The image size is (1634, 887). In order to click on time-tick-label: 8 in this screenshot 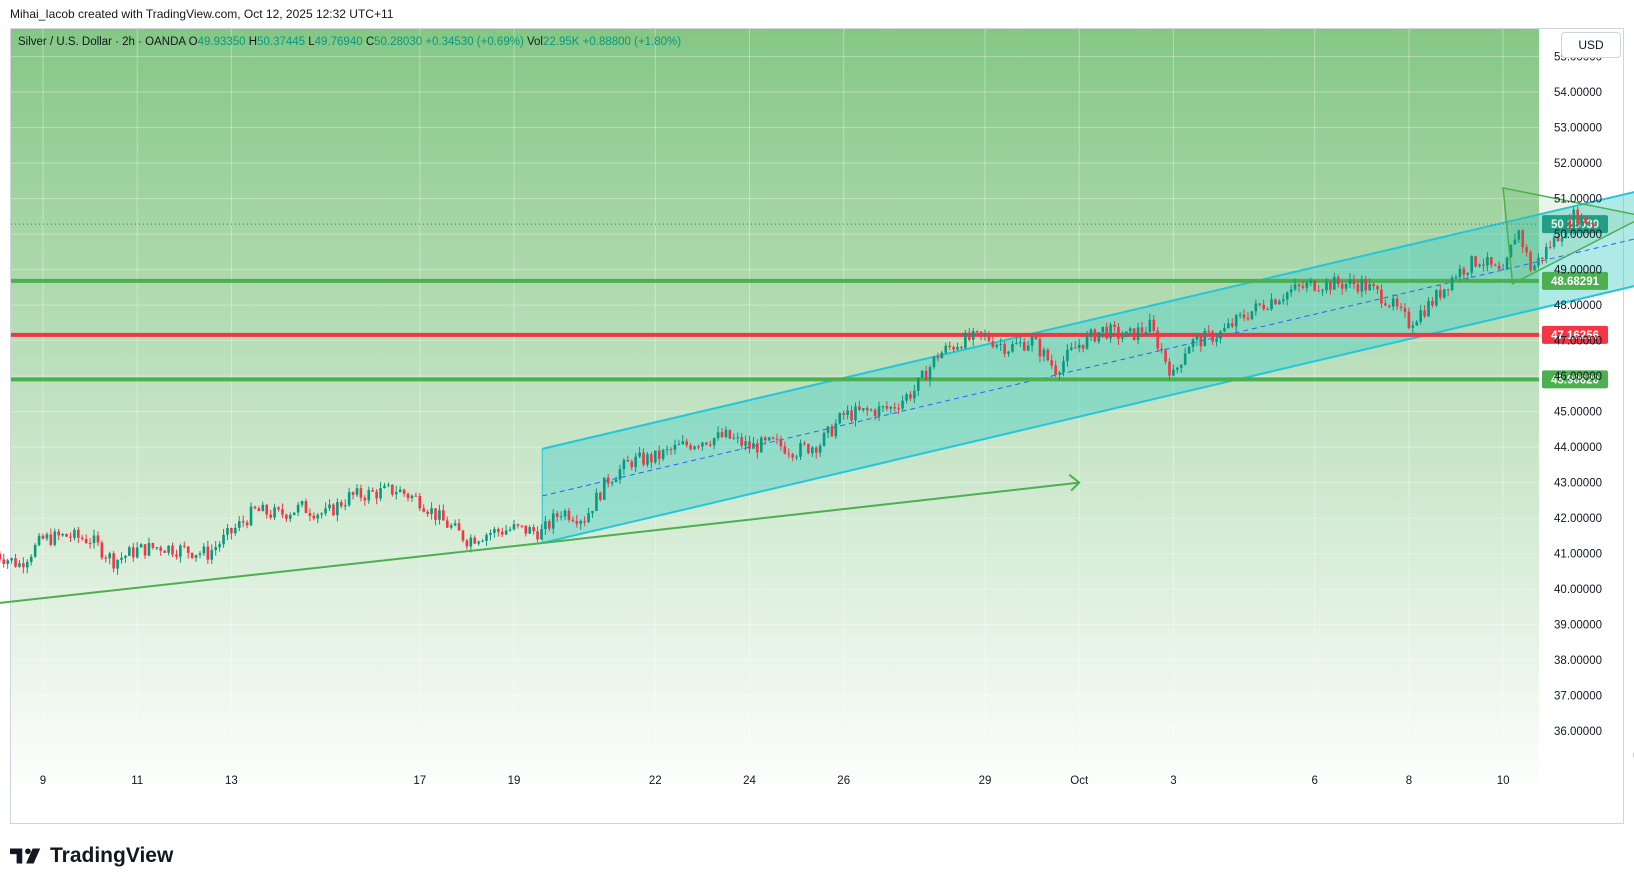, I will do `click(1409, 781)`.